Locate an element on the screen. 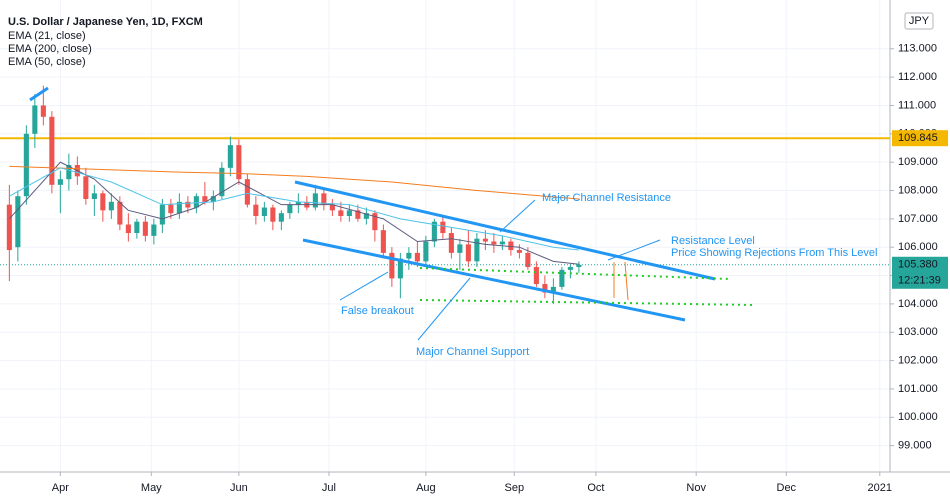 The height and width of the screenshot is (500, 950). chart-title: U.S. Dollar / Japanese Yen, 1D, FXCM is located at coordinates (105, 22).